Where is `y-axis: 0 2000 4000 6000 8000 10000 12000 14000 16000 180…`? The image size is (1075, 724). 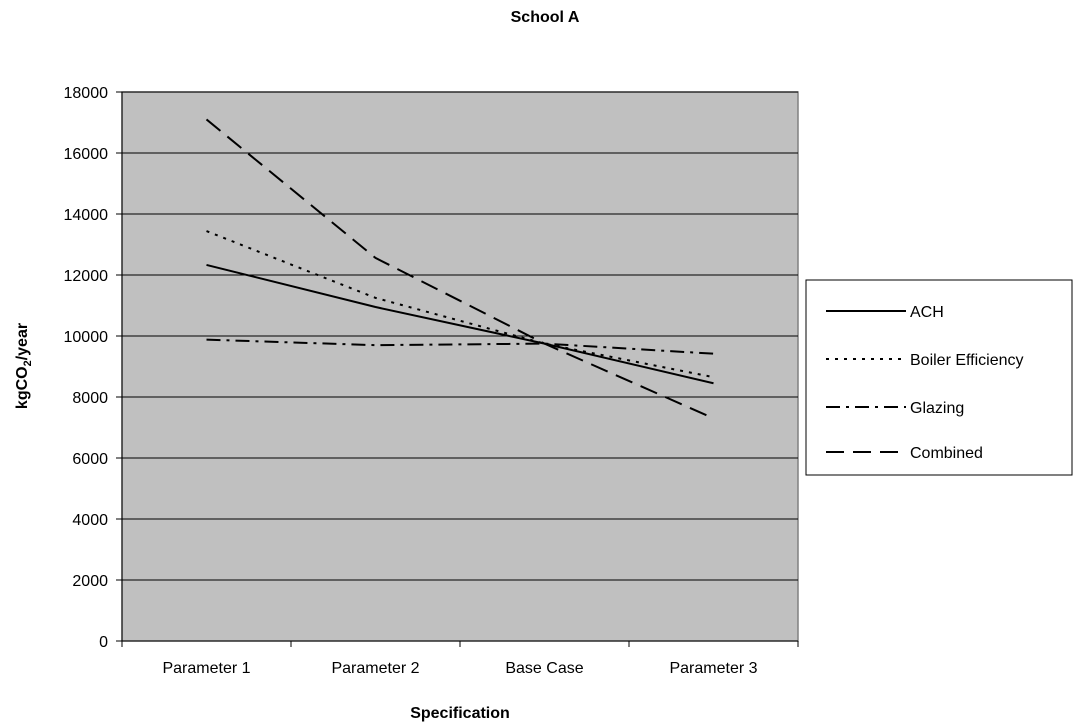 y-axis: 0 2000 4000 6000 8000 10000 12000 14000 16000 180… is located at coordinates (93, 368).